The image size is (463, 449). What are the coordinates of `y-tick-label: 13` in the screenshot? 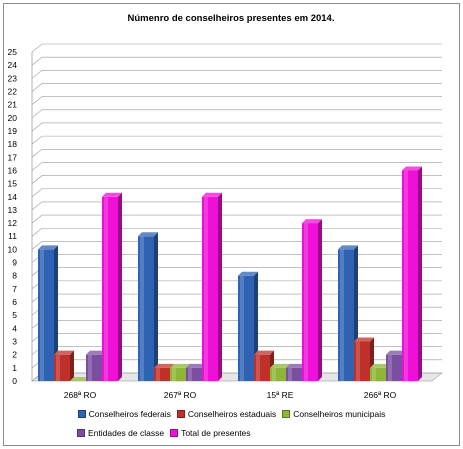 It's located at (13, 210).